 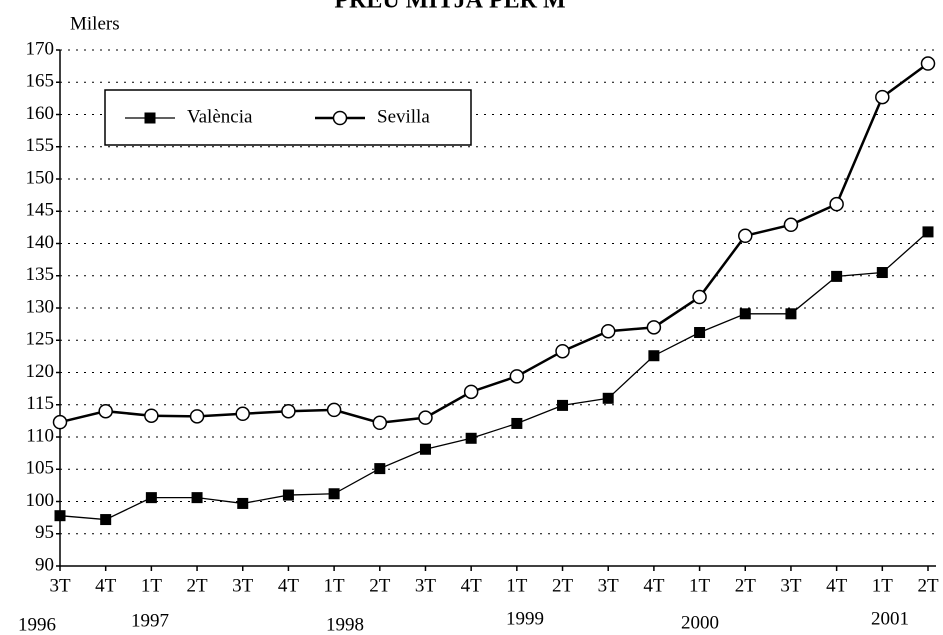 What do you see at coordinates (44, 564) in the screenshot?
I see `y-tick-label: 90` at bounding box center [44, 564].